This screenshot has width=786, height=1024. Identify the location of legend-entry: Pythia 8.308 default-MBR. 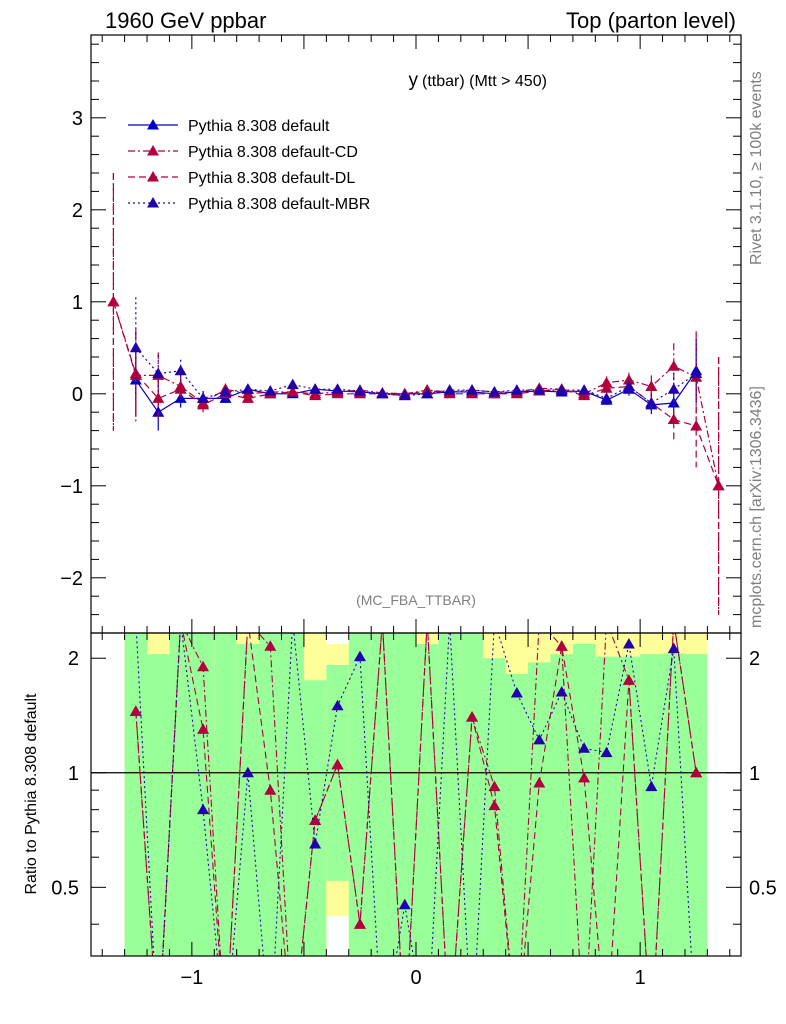
(249, 204).